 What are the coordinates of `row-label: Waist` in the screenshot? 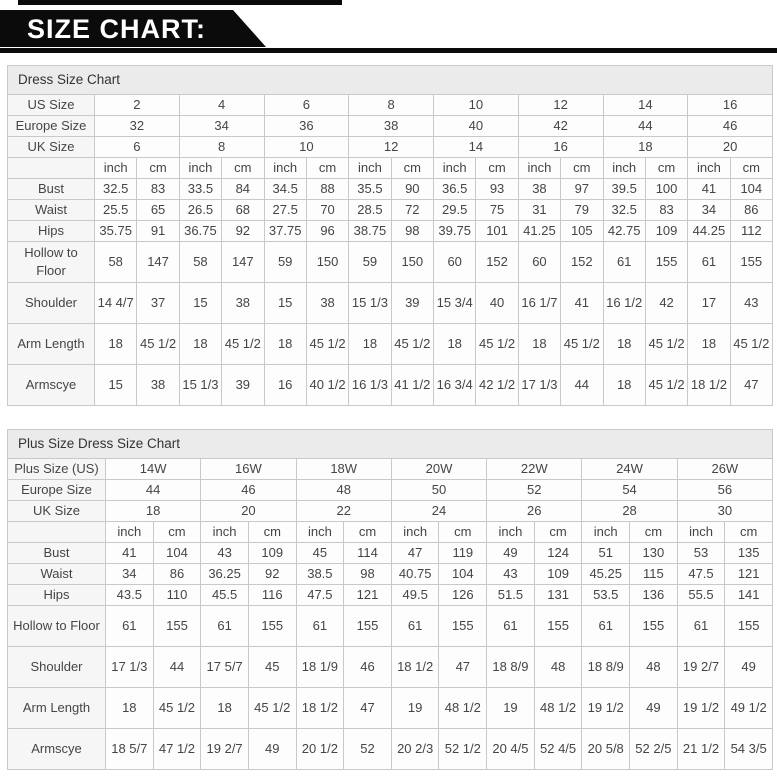 It's located at (51, 209).